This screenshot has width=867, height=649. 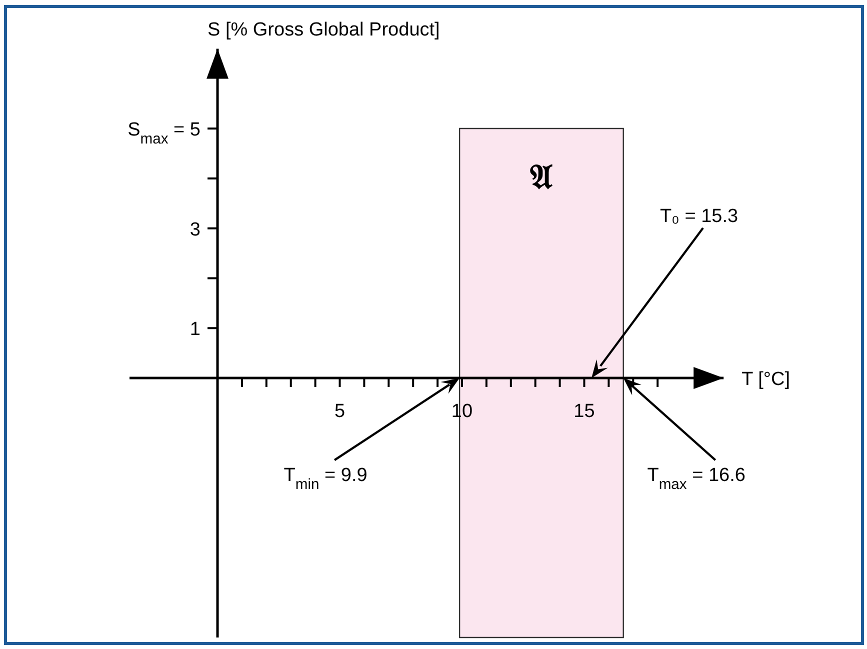 What do you see at coordinates (195, 229) in the screenshot?
I see `y-tick-label: 3` at bounding box center [195, 229].